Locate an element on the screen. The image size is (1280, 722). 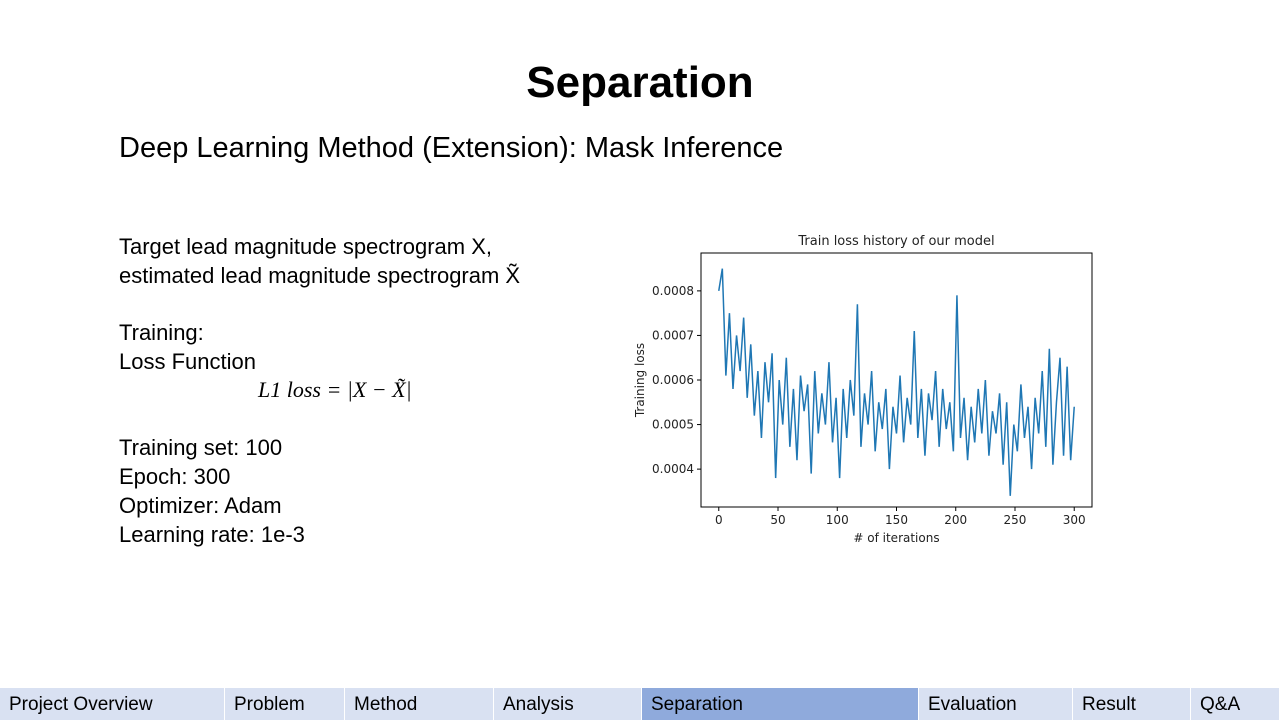
y-tick-label: 0.0004 is located at coordinates (673, 469).